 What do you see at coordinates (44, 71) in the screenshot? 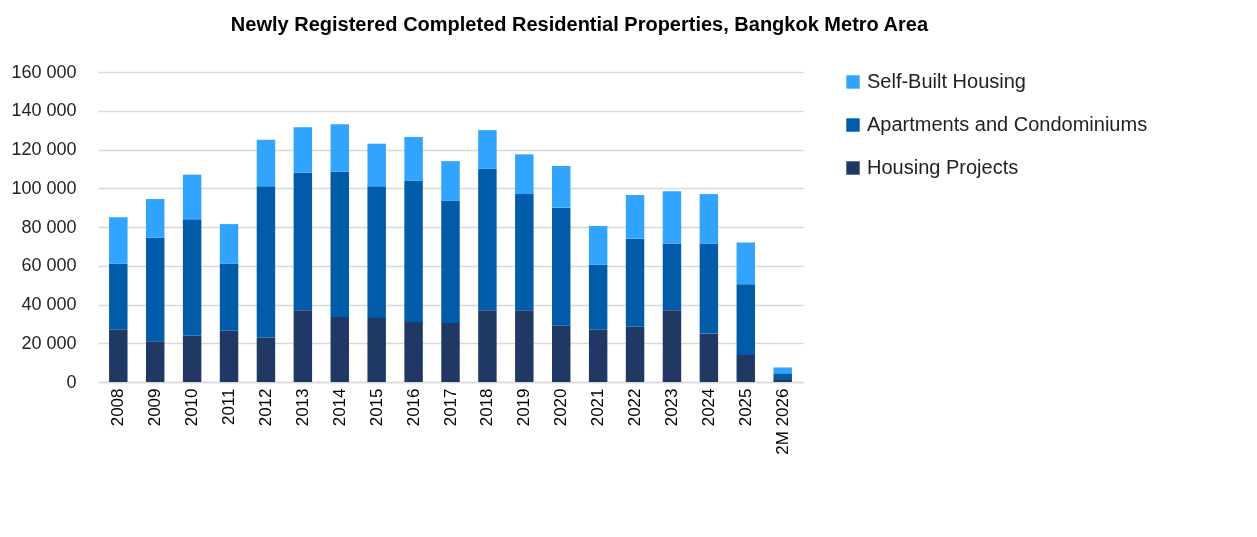
I see `y-tick-label: 160 000` at bounding box center [44, 71].